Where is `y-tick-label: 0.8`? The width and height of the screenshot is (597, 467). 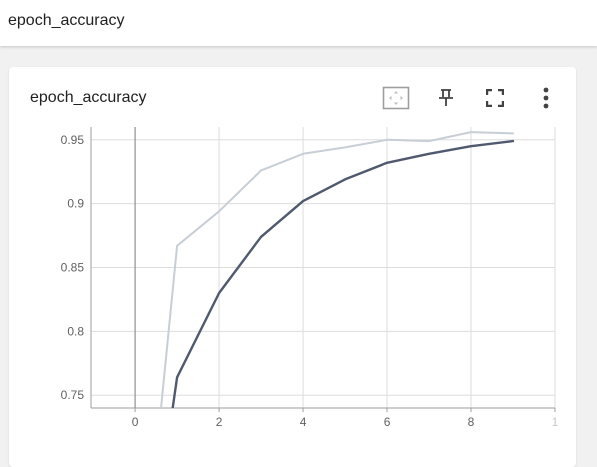 y-tick-label: 0.8 is located at coordinates (75, 331).